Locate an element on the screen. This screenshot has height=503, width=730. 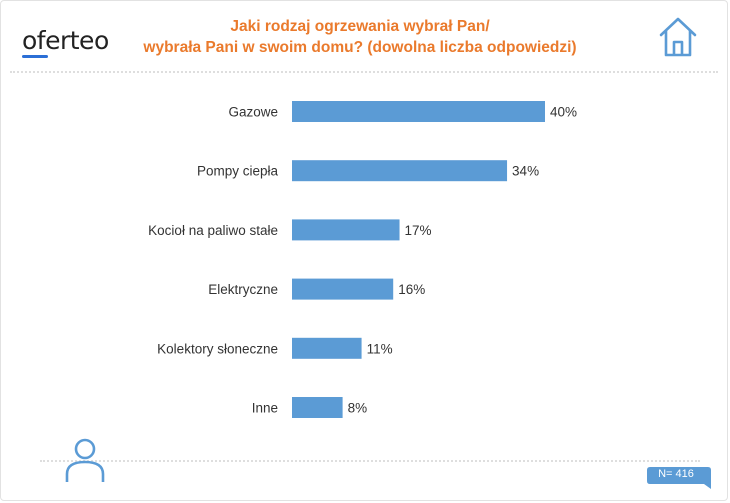
sample-size-badge is located at coordinates (679, 478).